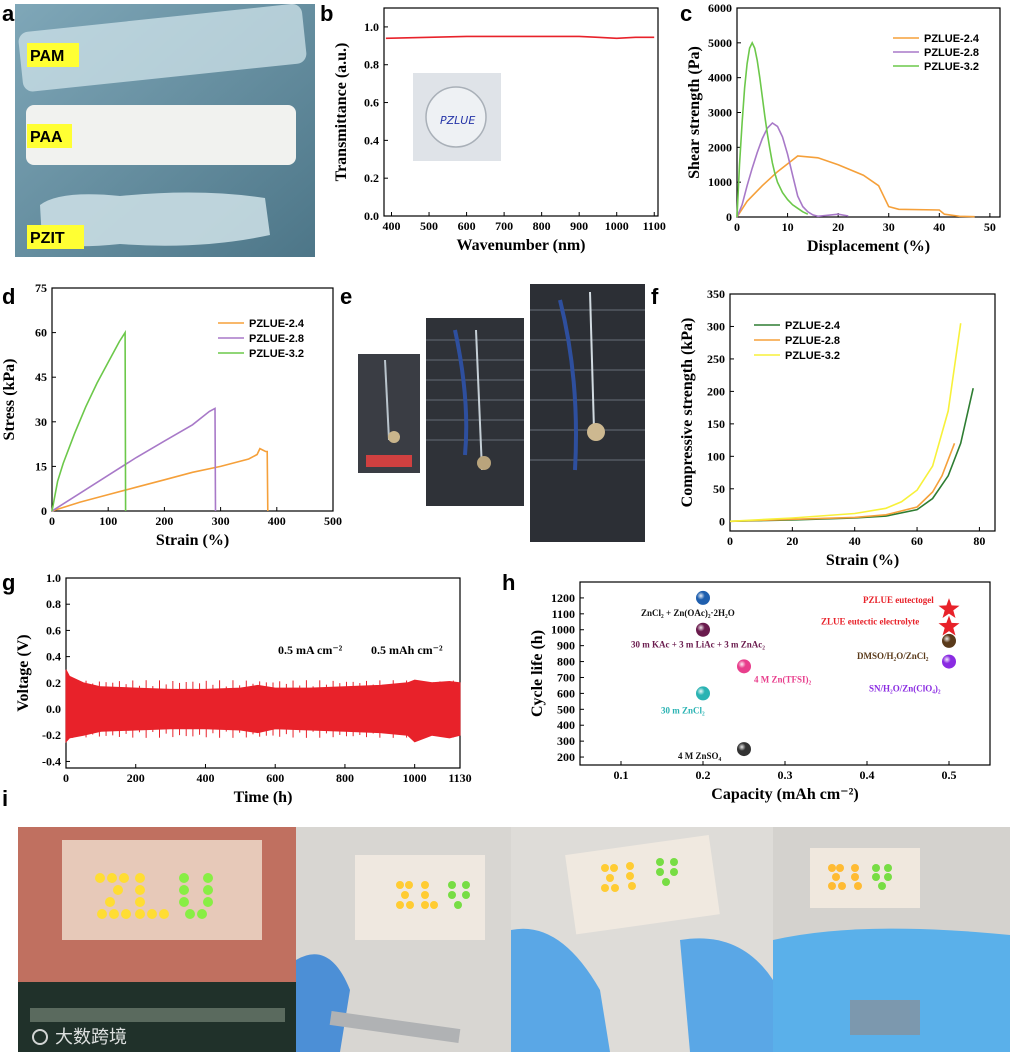 This screenshot has height=1054, width=1013. What do you see at coordinates (868, 246) in the screenshot?
I see `x-axis-label: Displacement (%)` at bounding box center [868, 246].